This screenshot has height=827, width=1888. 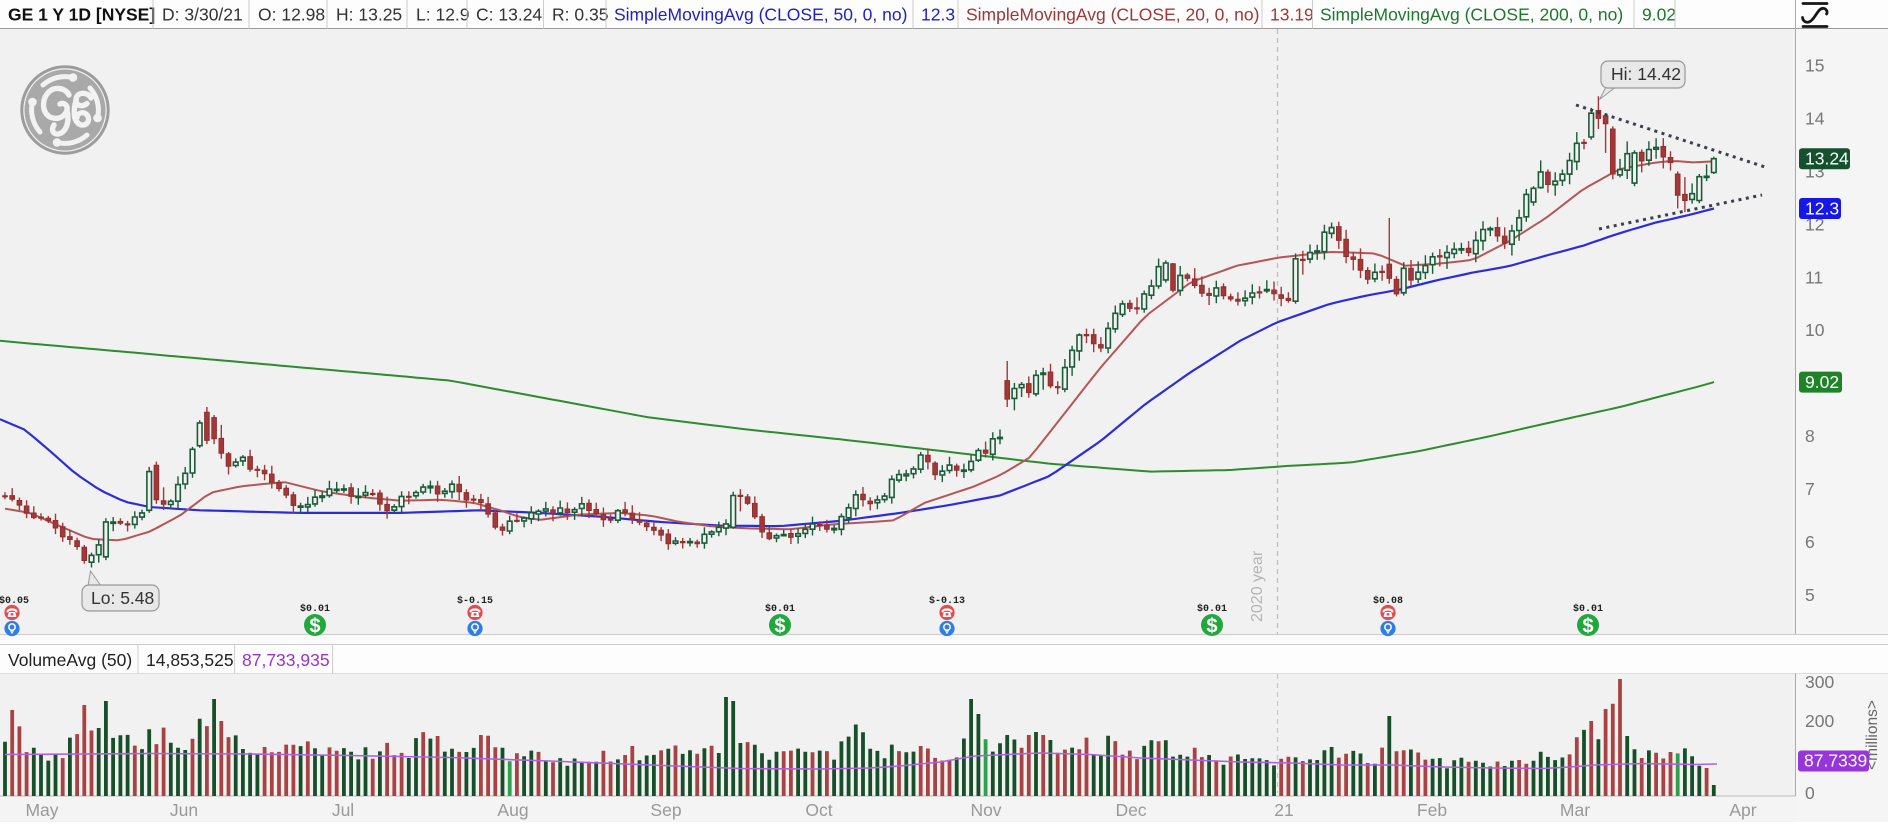 I want to click on svg-text:SimpleMovingAvg (CLOSE, 50, 0,: SimpleMovingAvg (CLOSE, 50, 0, no), so click(x=760, y=15).